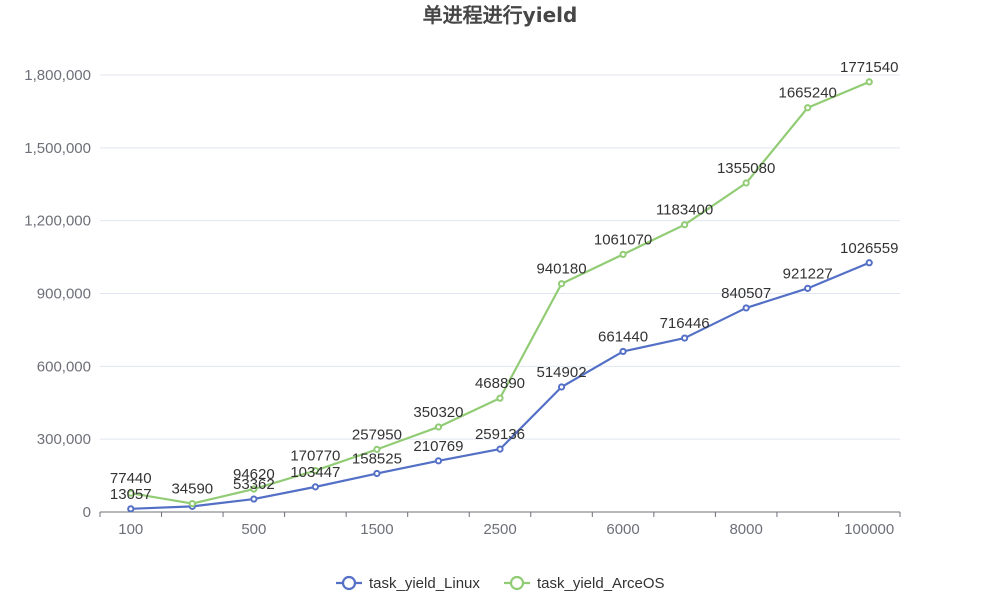 The height and width of the screenshot is (600, 1000). What do you see at coordinates (685, 323) in the screenshot?
I see `data-label: 716446` at bounding box center [685, 323].